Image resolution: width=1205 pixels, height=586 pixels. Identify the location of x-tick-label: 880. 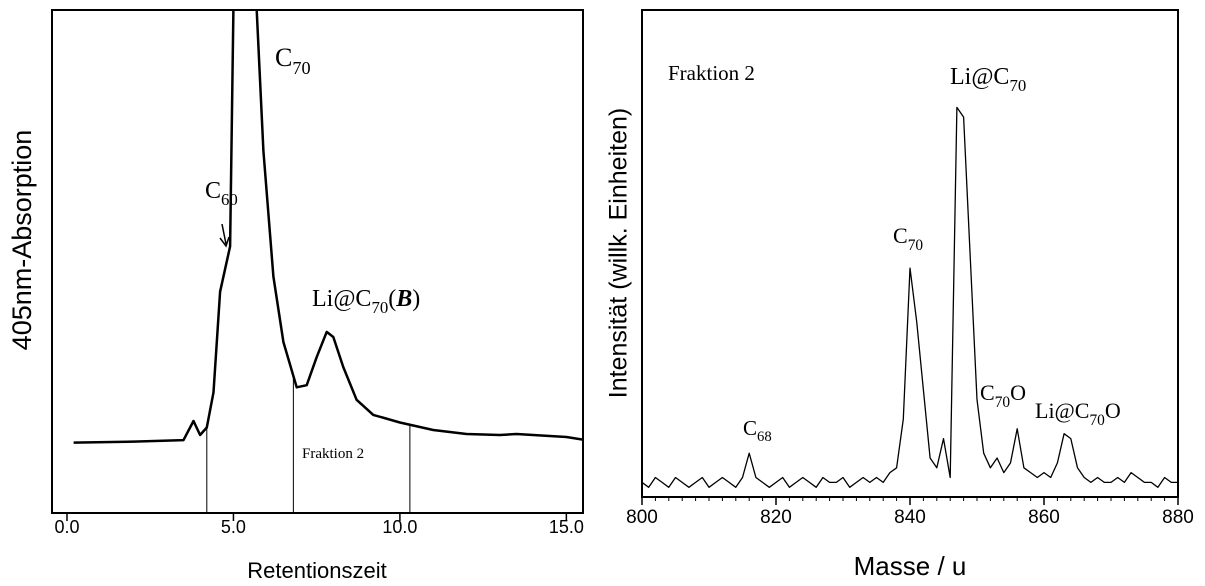
(1178, 517).